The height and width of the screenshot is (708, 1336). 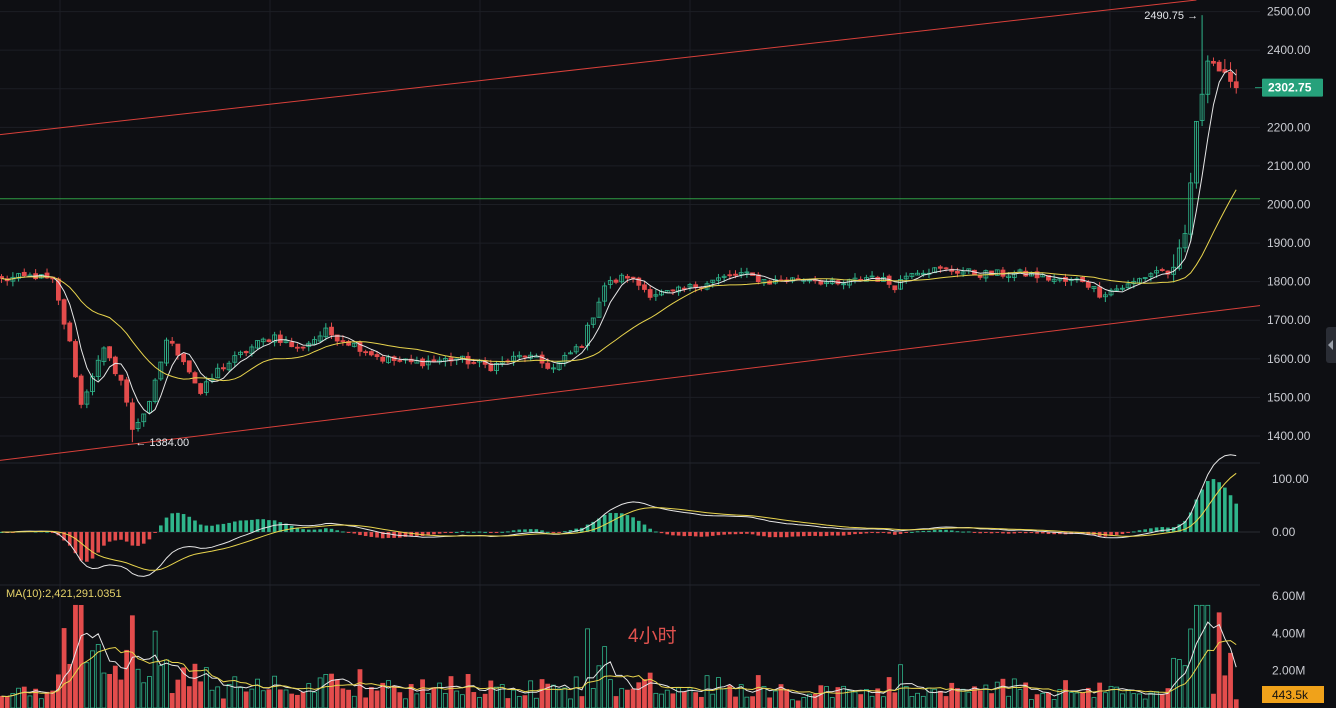 I want to click on volume-pane, so click(x=619, y=656).